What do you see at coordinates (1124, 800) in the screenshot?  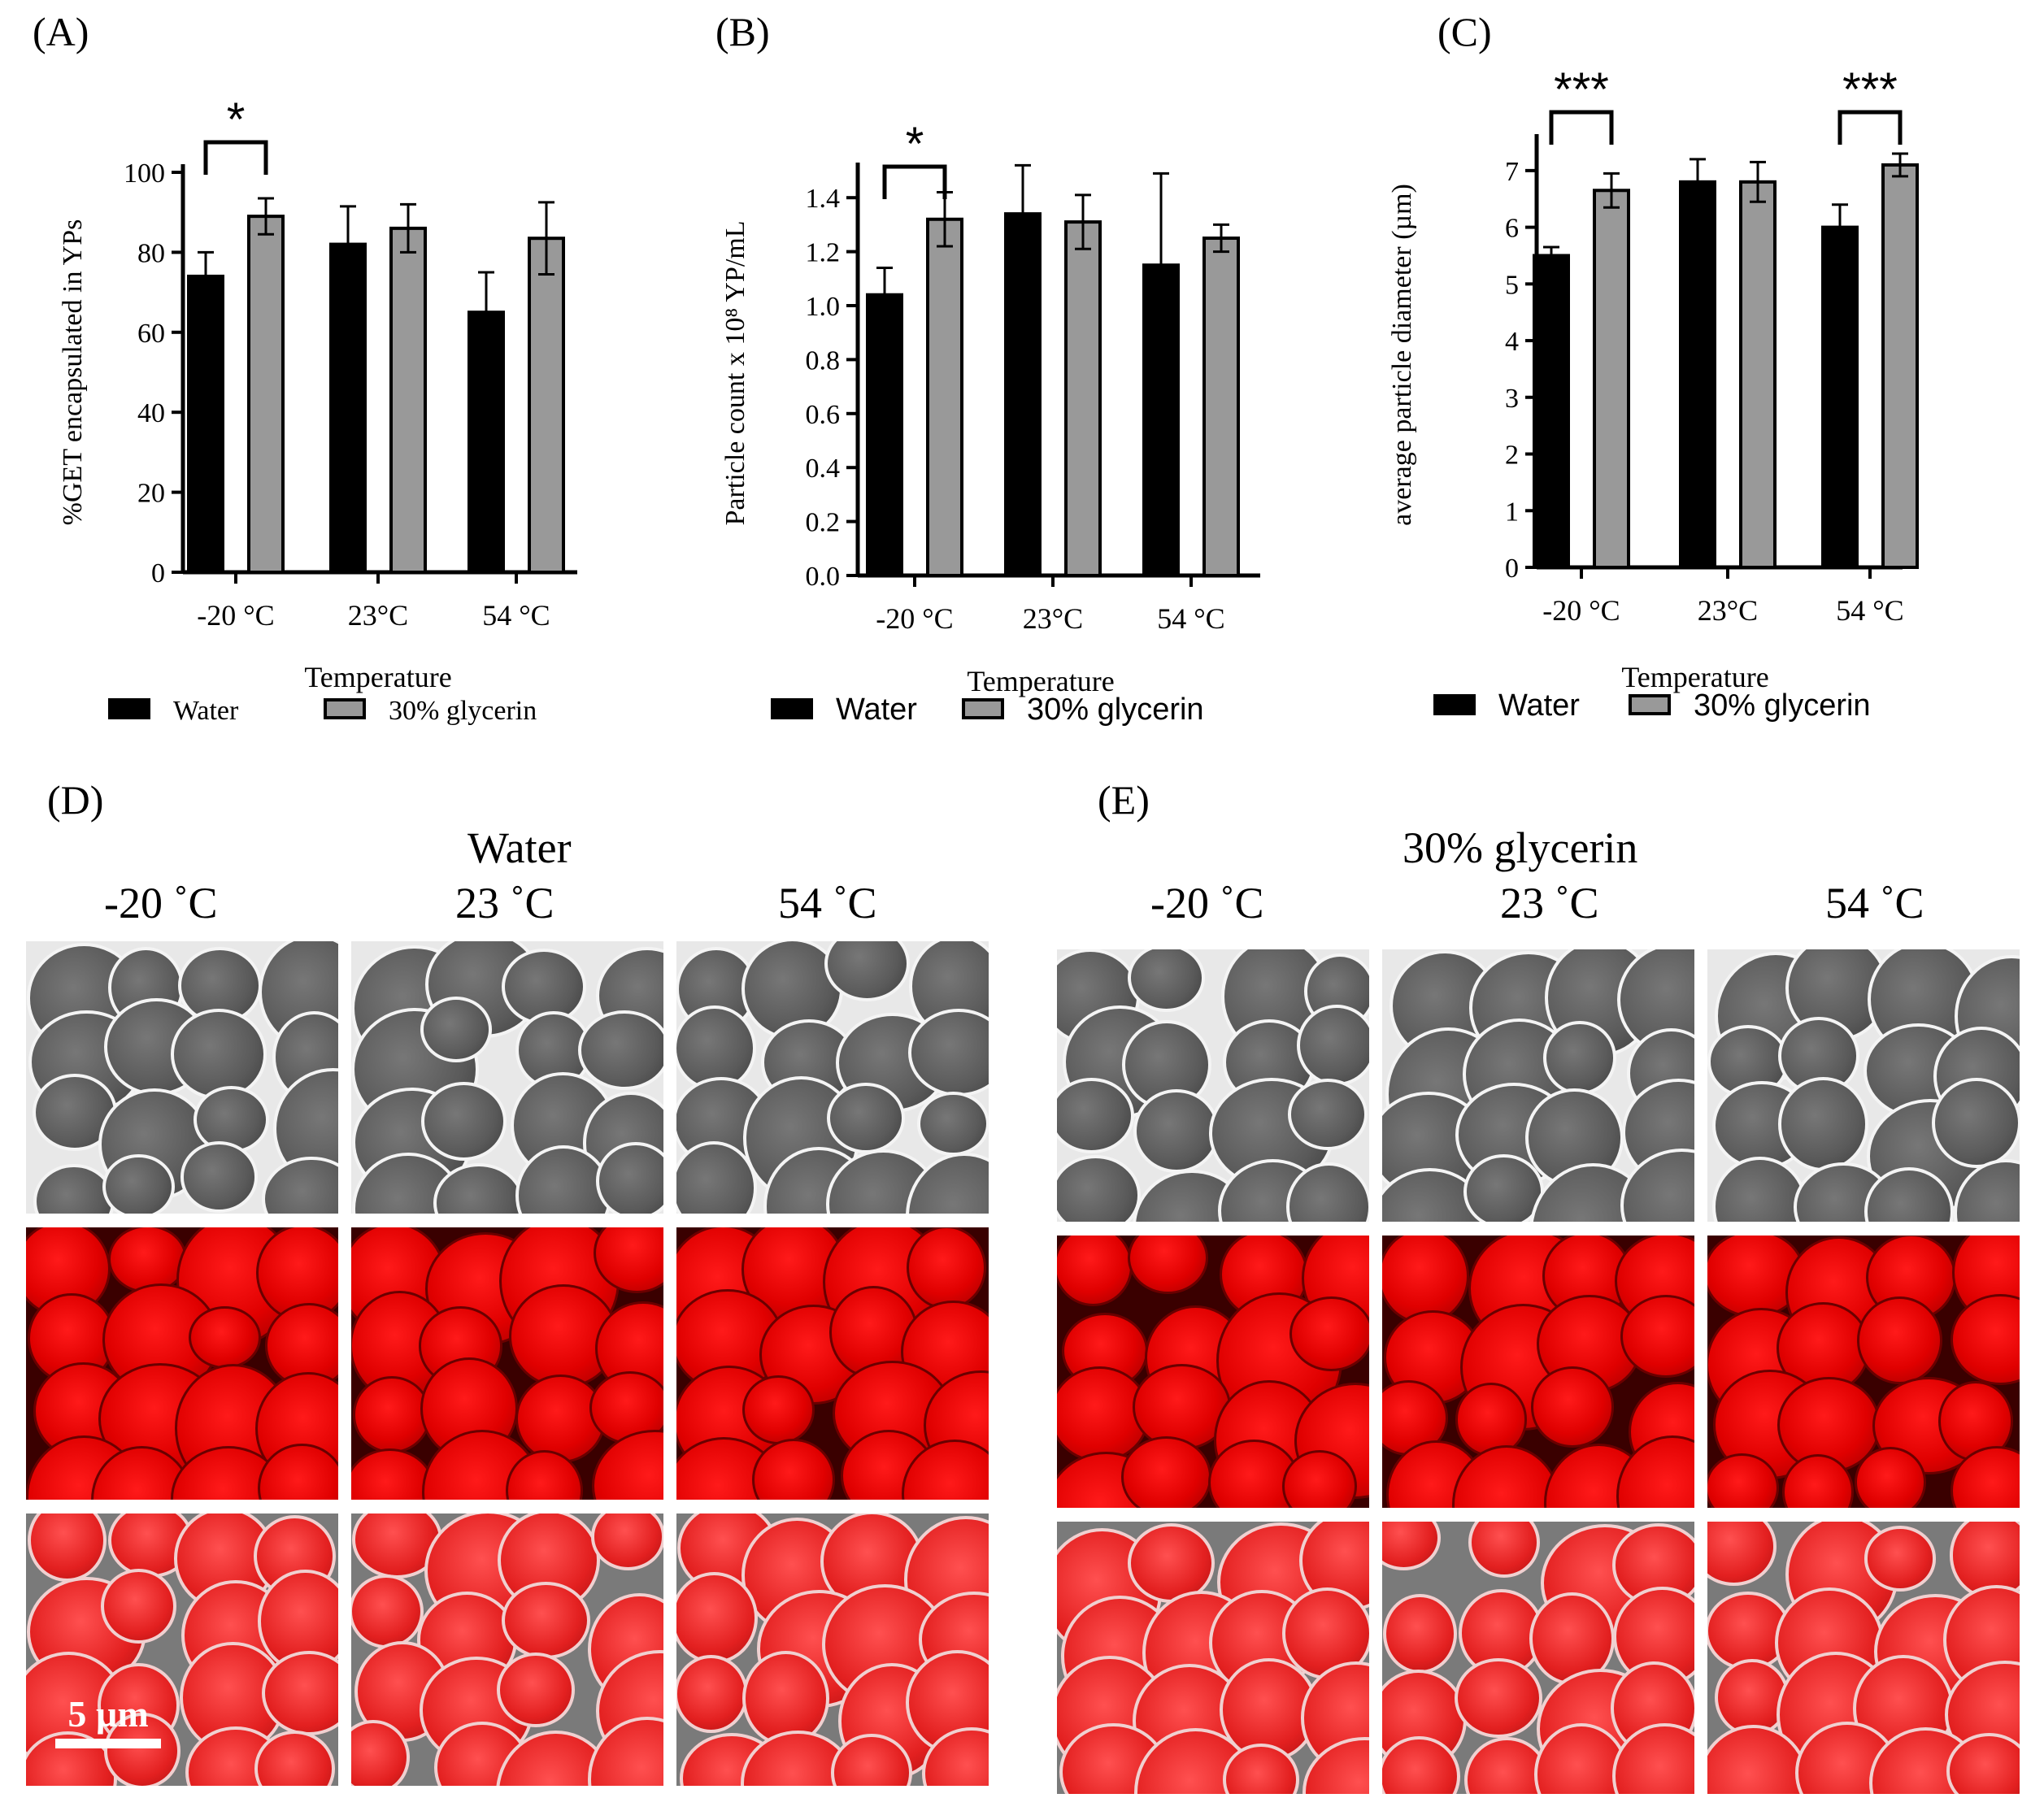 I see `panel-label-e: (E)` at bounding box center [1124, 800].